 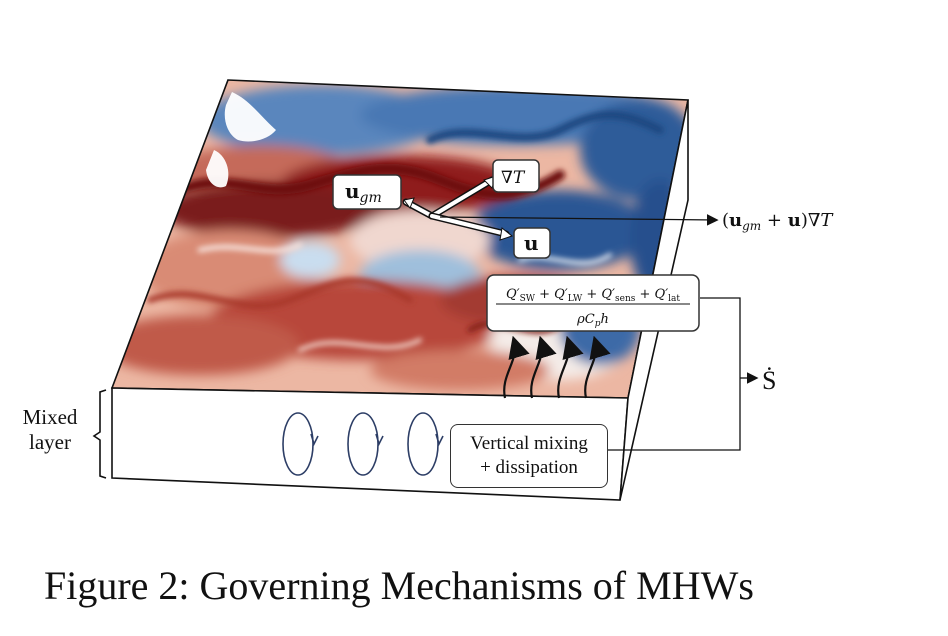 I want to click on u-tag, so click(x=532, y=243).